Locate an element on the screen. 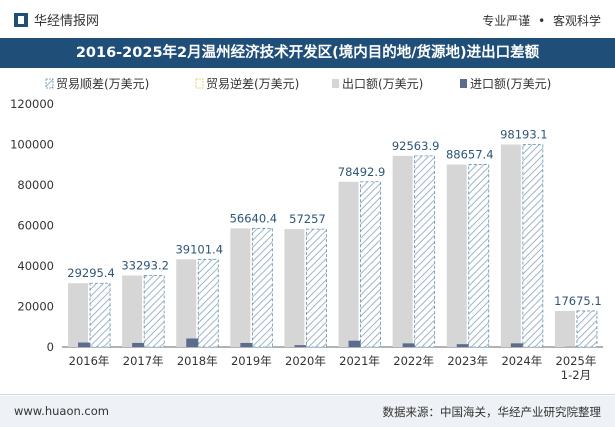 The image size is (615, 427). footer-source: 数据来源：中国海关，华经产业研究院整理 is located at coordinates (492, 412).